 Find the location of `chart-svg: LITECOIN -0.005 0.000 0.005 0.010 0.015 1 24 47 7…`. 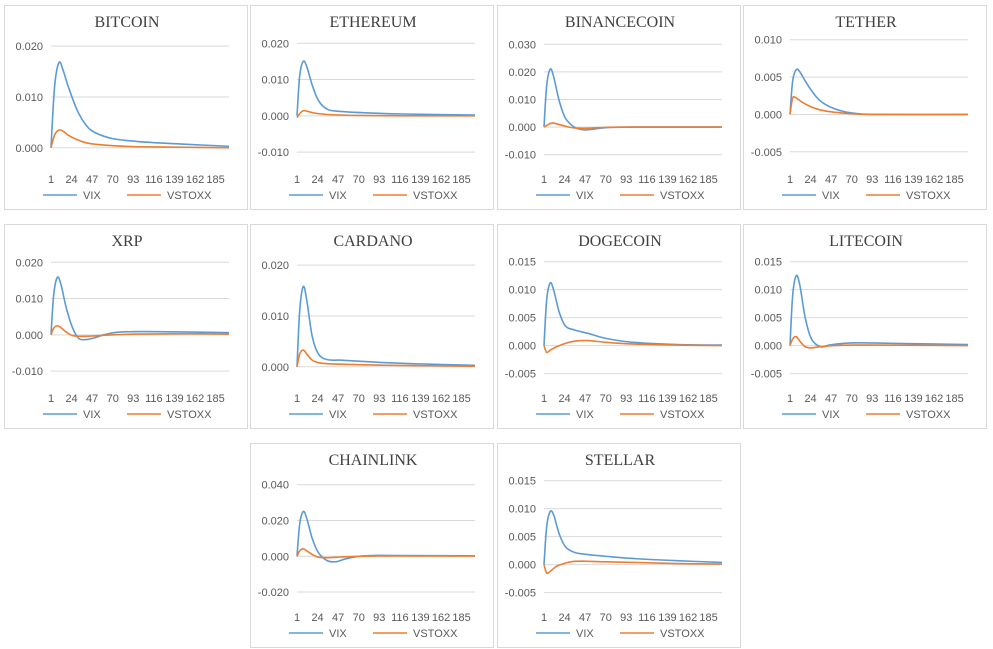

chart-svg: LITECOIN -0.005 0.000 0.005 0.010 0.015 1 24 47 7… is located at coordinates (860, 327).